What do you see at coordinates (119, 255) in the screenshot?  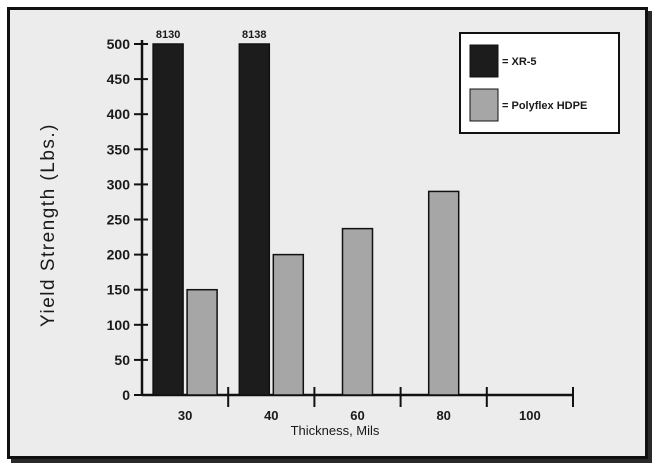 I see `y-tick-label: 200` at bounding box center [119, 255].